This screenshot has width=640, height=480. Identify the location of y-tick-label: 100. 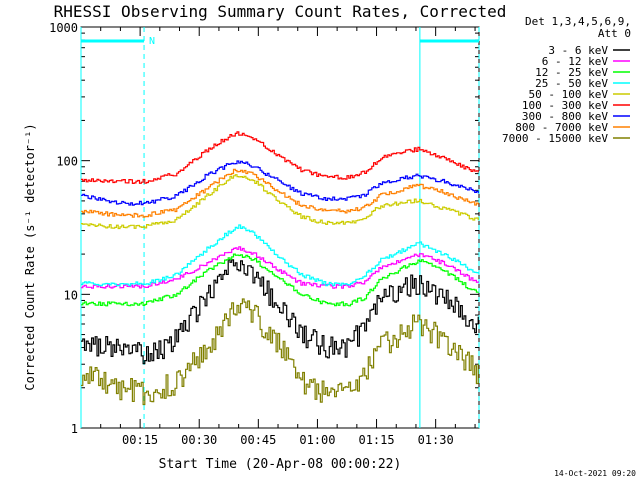
(67, 162).